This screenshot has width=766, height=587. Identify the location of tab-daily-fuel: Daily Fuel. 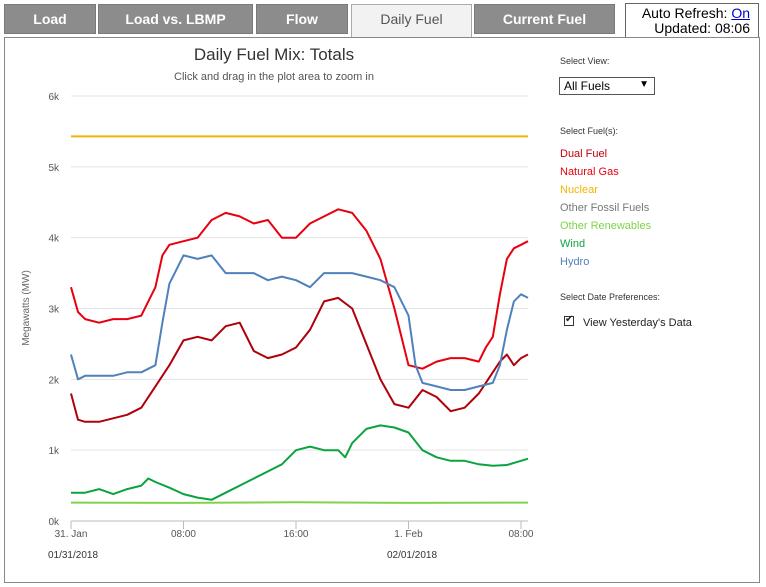
(411, 21).